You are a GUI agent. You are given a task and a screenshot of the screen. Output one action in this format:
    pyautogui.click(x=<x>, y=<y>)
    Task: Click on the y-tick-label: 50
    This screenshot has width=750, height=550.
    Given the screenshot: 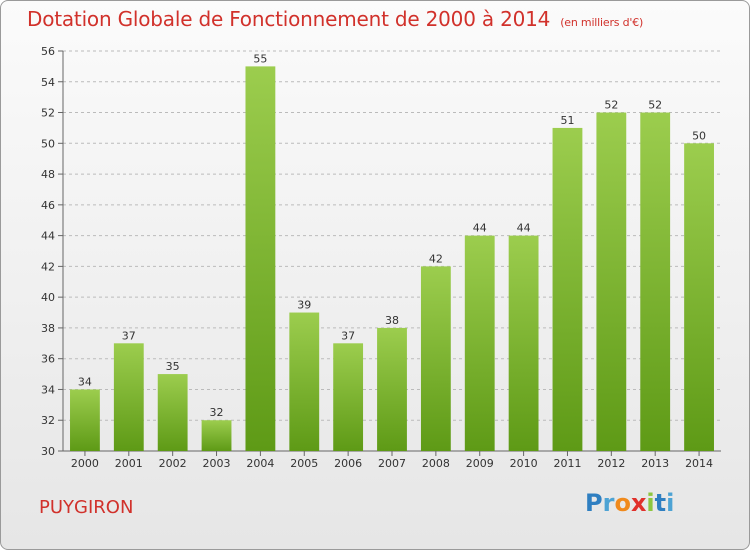 What is the action you would take?
    pyautogui.click(x=48, y=143)
    